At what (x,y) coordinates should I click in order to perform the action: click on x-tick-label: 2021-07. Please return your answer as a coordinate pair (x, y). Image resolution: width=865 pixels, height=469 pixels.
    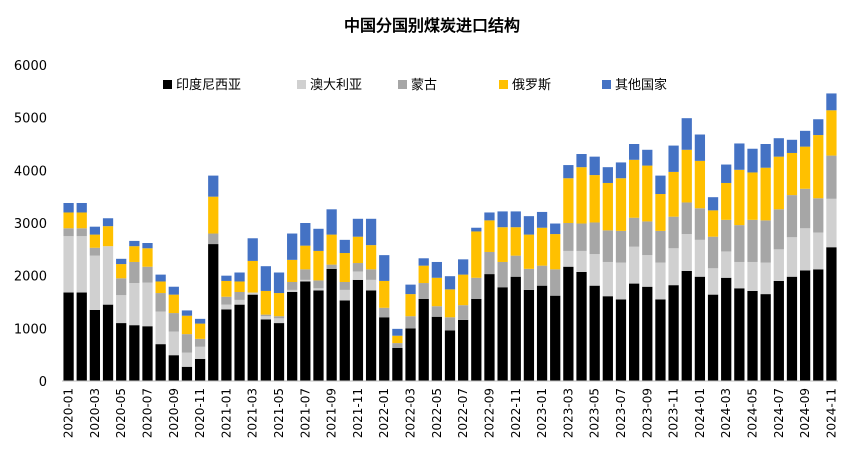
    Looking at the image, I should click on (305, 413).